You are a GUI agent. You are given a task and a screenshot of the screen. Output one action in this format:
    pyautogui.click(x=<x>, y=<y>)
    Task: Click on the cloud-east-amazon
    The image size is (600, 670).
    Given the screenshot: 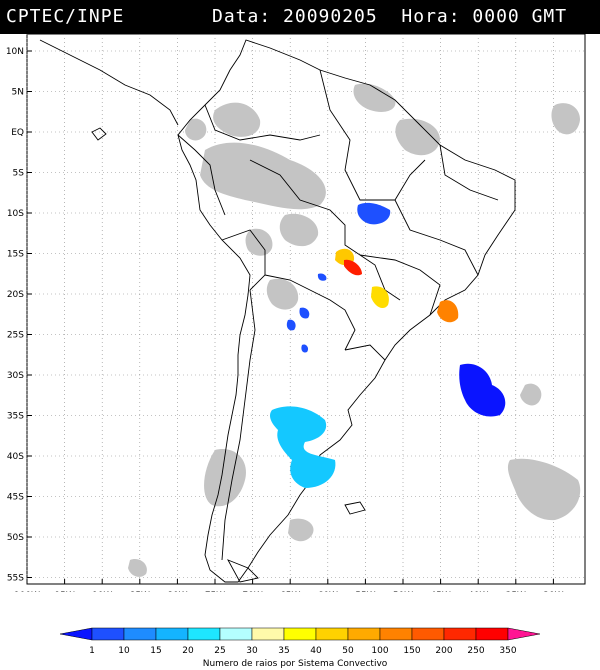 What is the action you would take?
    pyautogui.click(x=417, y=137)
    